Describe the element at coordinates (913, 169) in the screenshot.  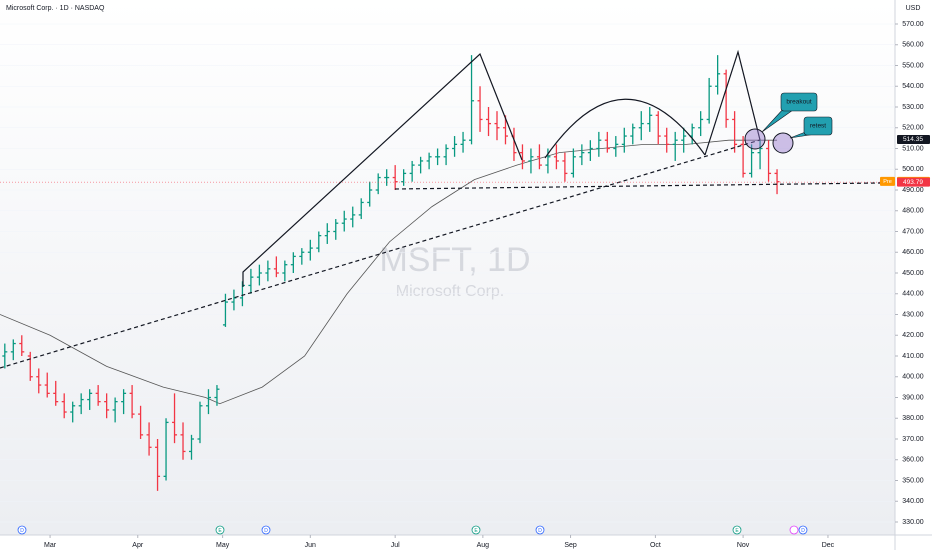
I see `y-tick-label: 500.00` at that location.